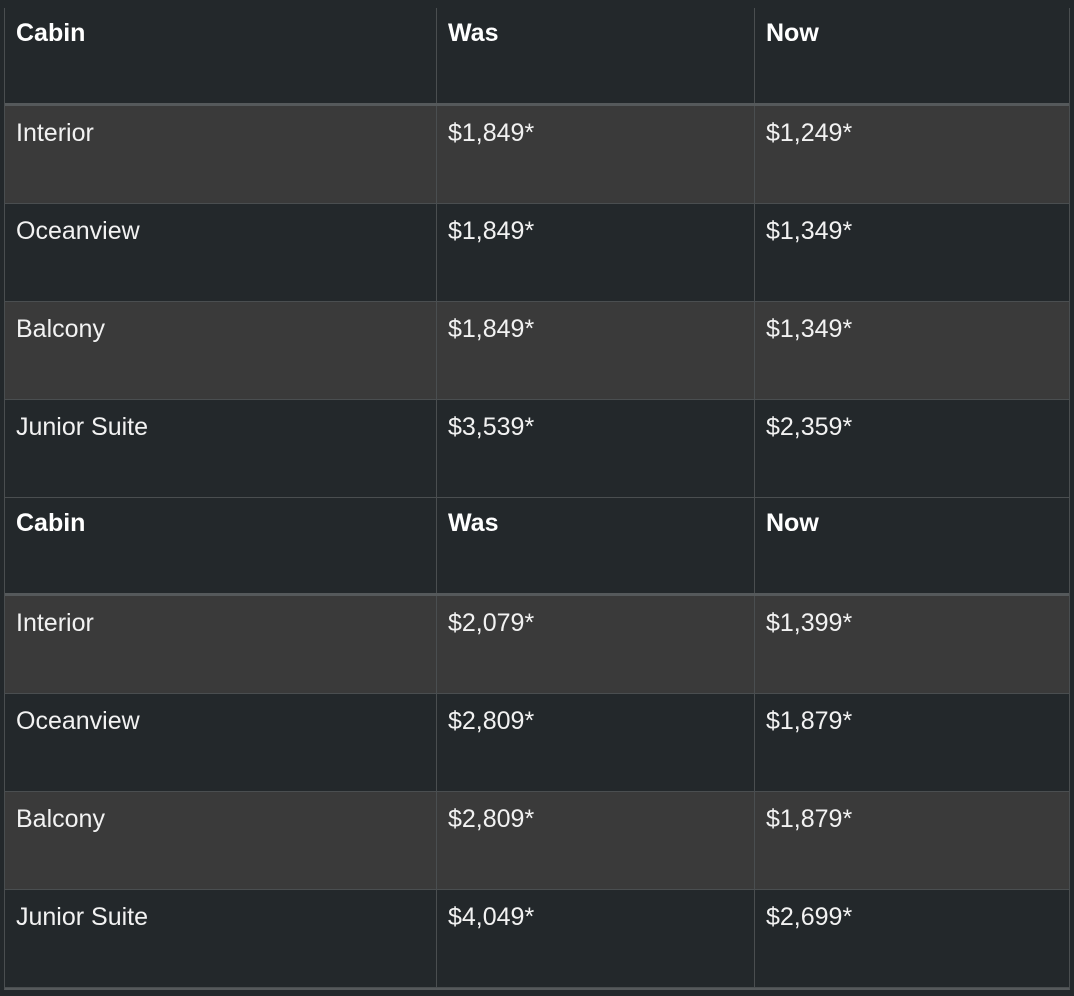  Describe the element at coordinates (911, 448) in the screenshot. I see `now-price-cell: $2,359*` at that location.